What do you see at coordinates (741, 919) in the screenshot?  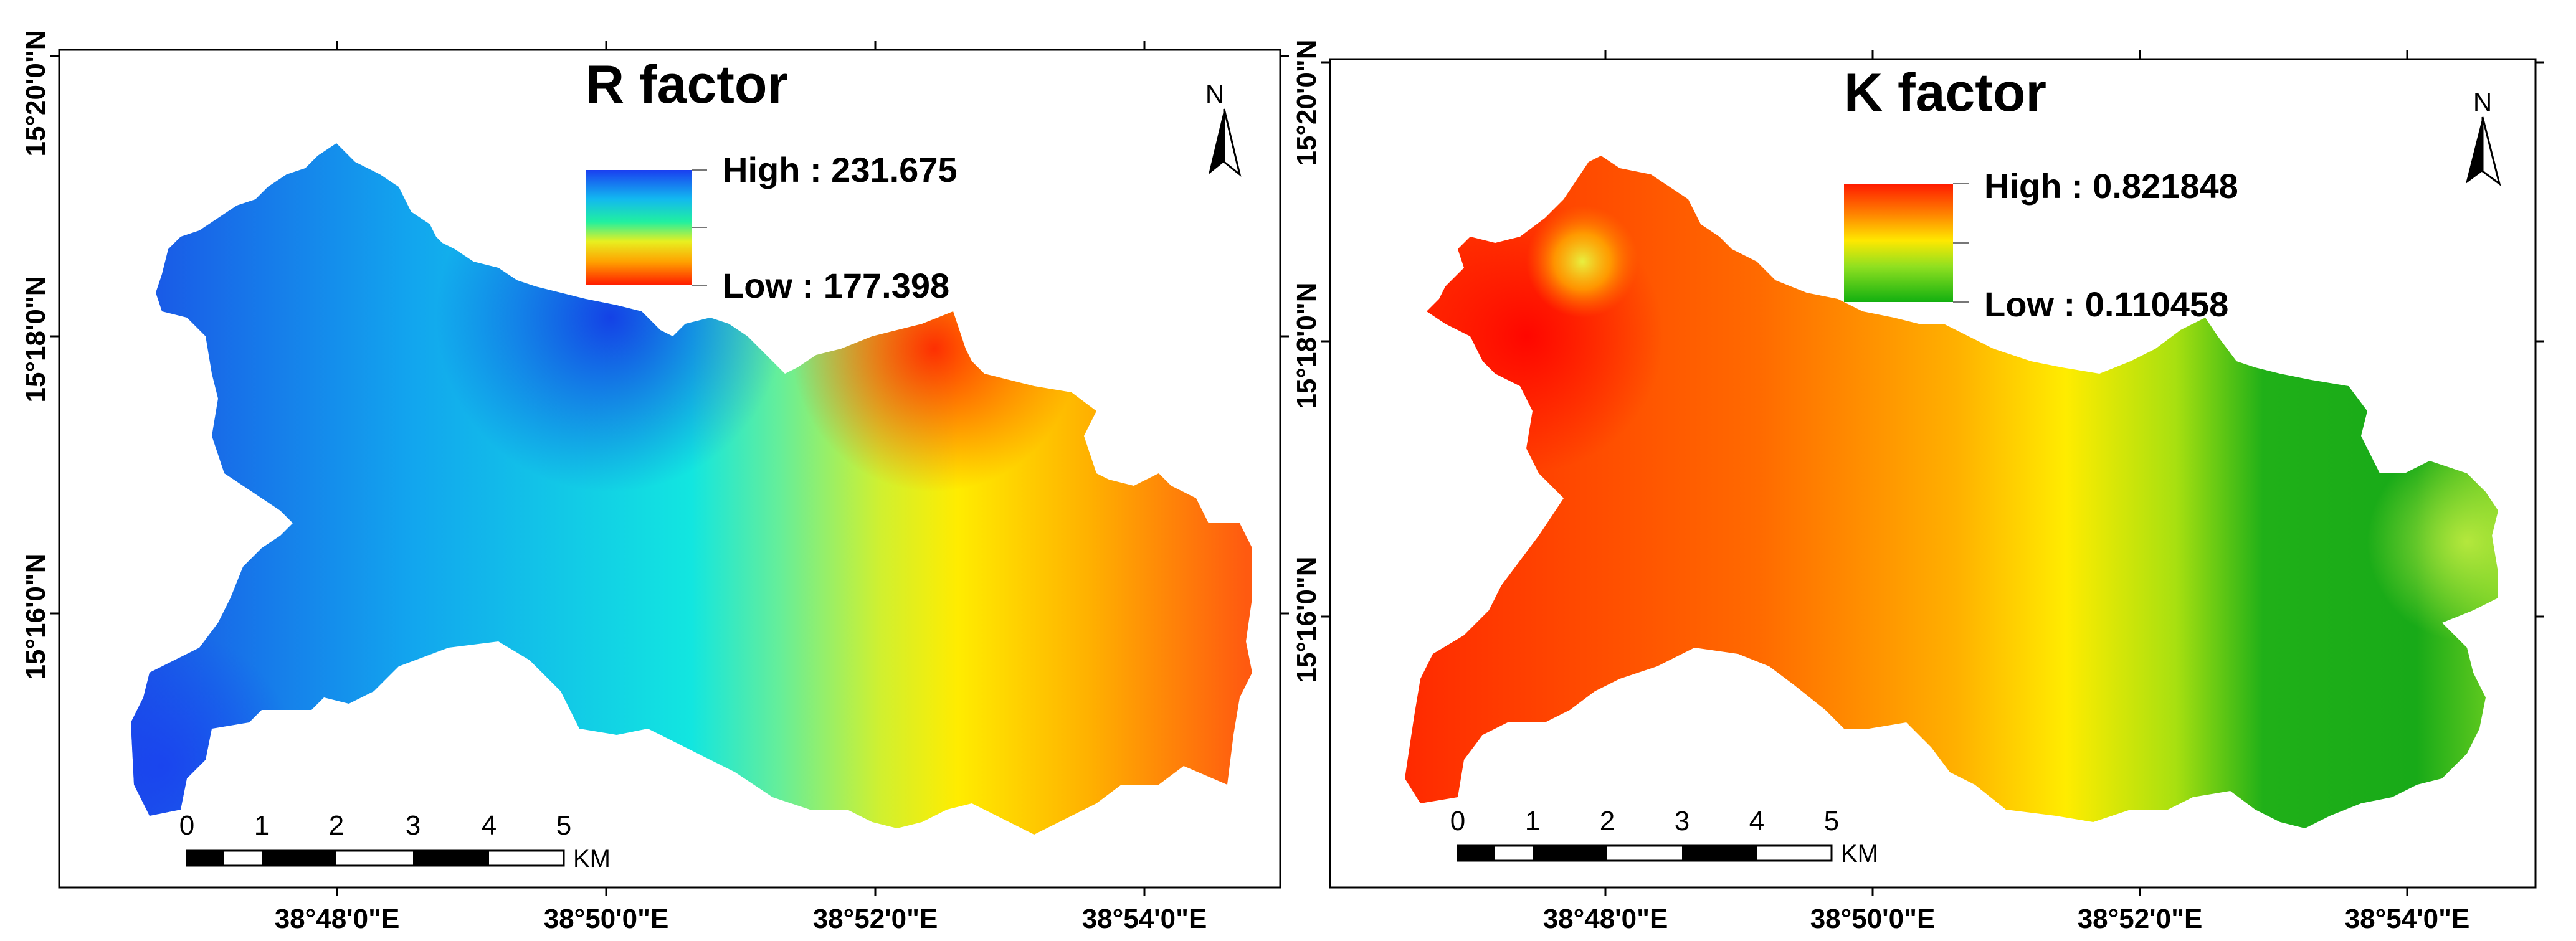 I see `r-longitude-labels: 38°48'0"E 38°50'0"E 38°52'0"E 38°54'0"E` at bounding box center [741, 919].